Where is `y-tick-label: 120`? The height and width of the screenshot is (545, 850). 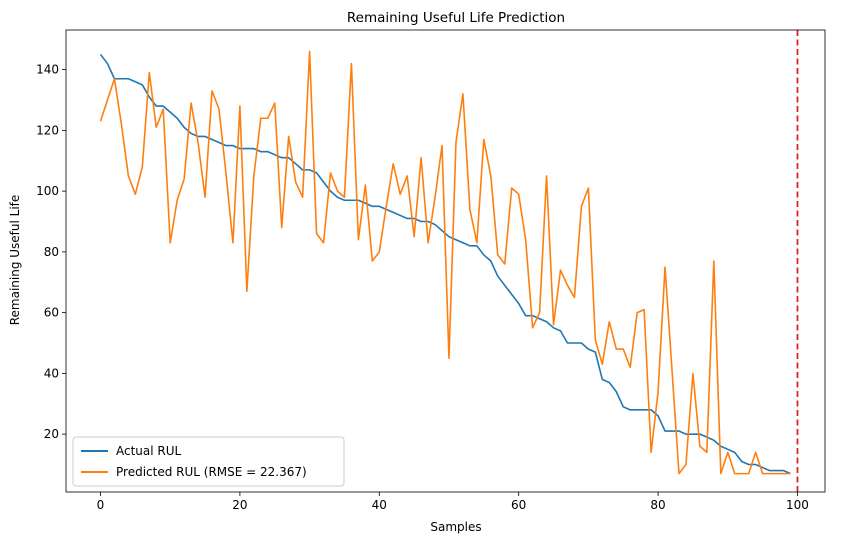 y-tick-label: 120 is located at coordinates (47, 130).